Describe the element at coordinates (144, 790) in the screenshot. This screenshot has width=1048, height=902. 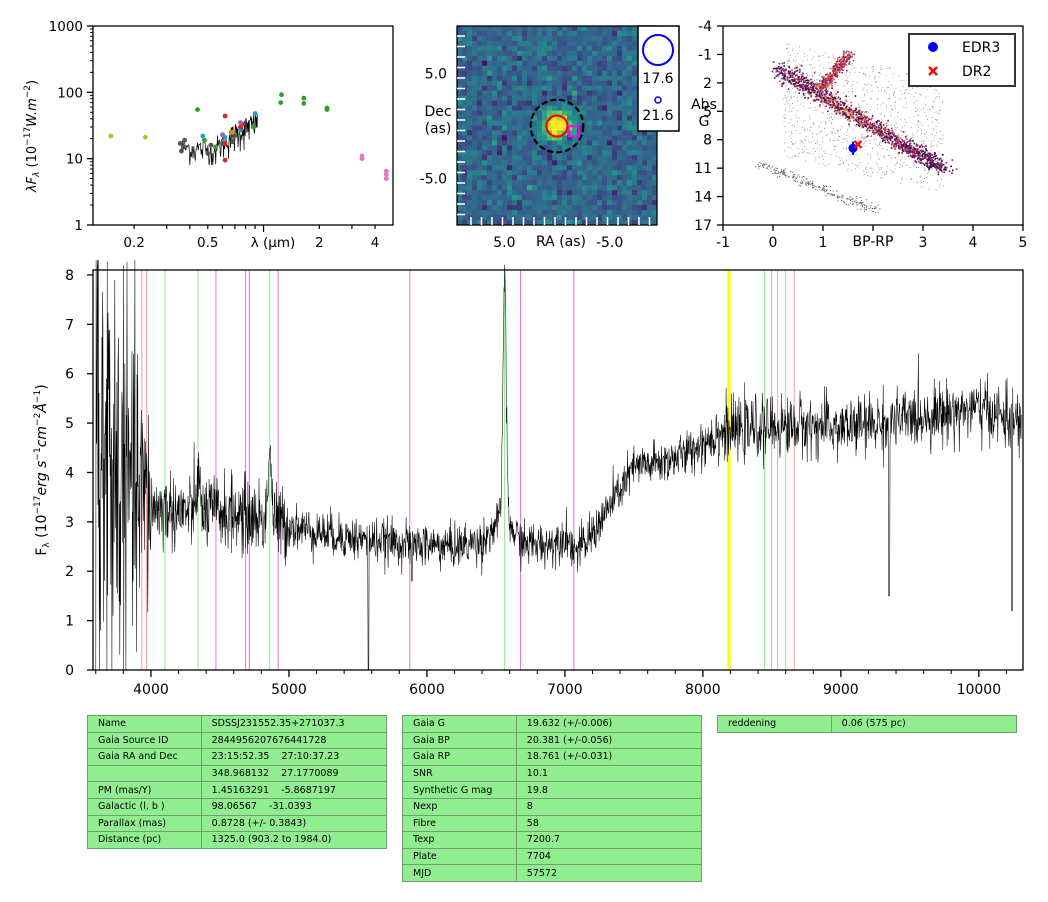
I see `table-cell-label: PM (mas/Y)` at that location.